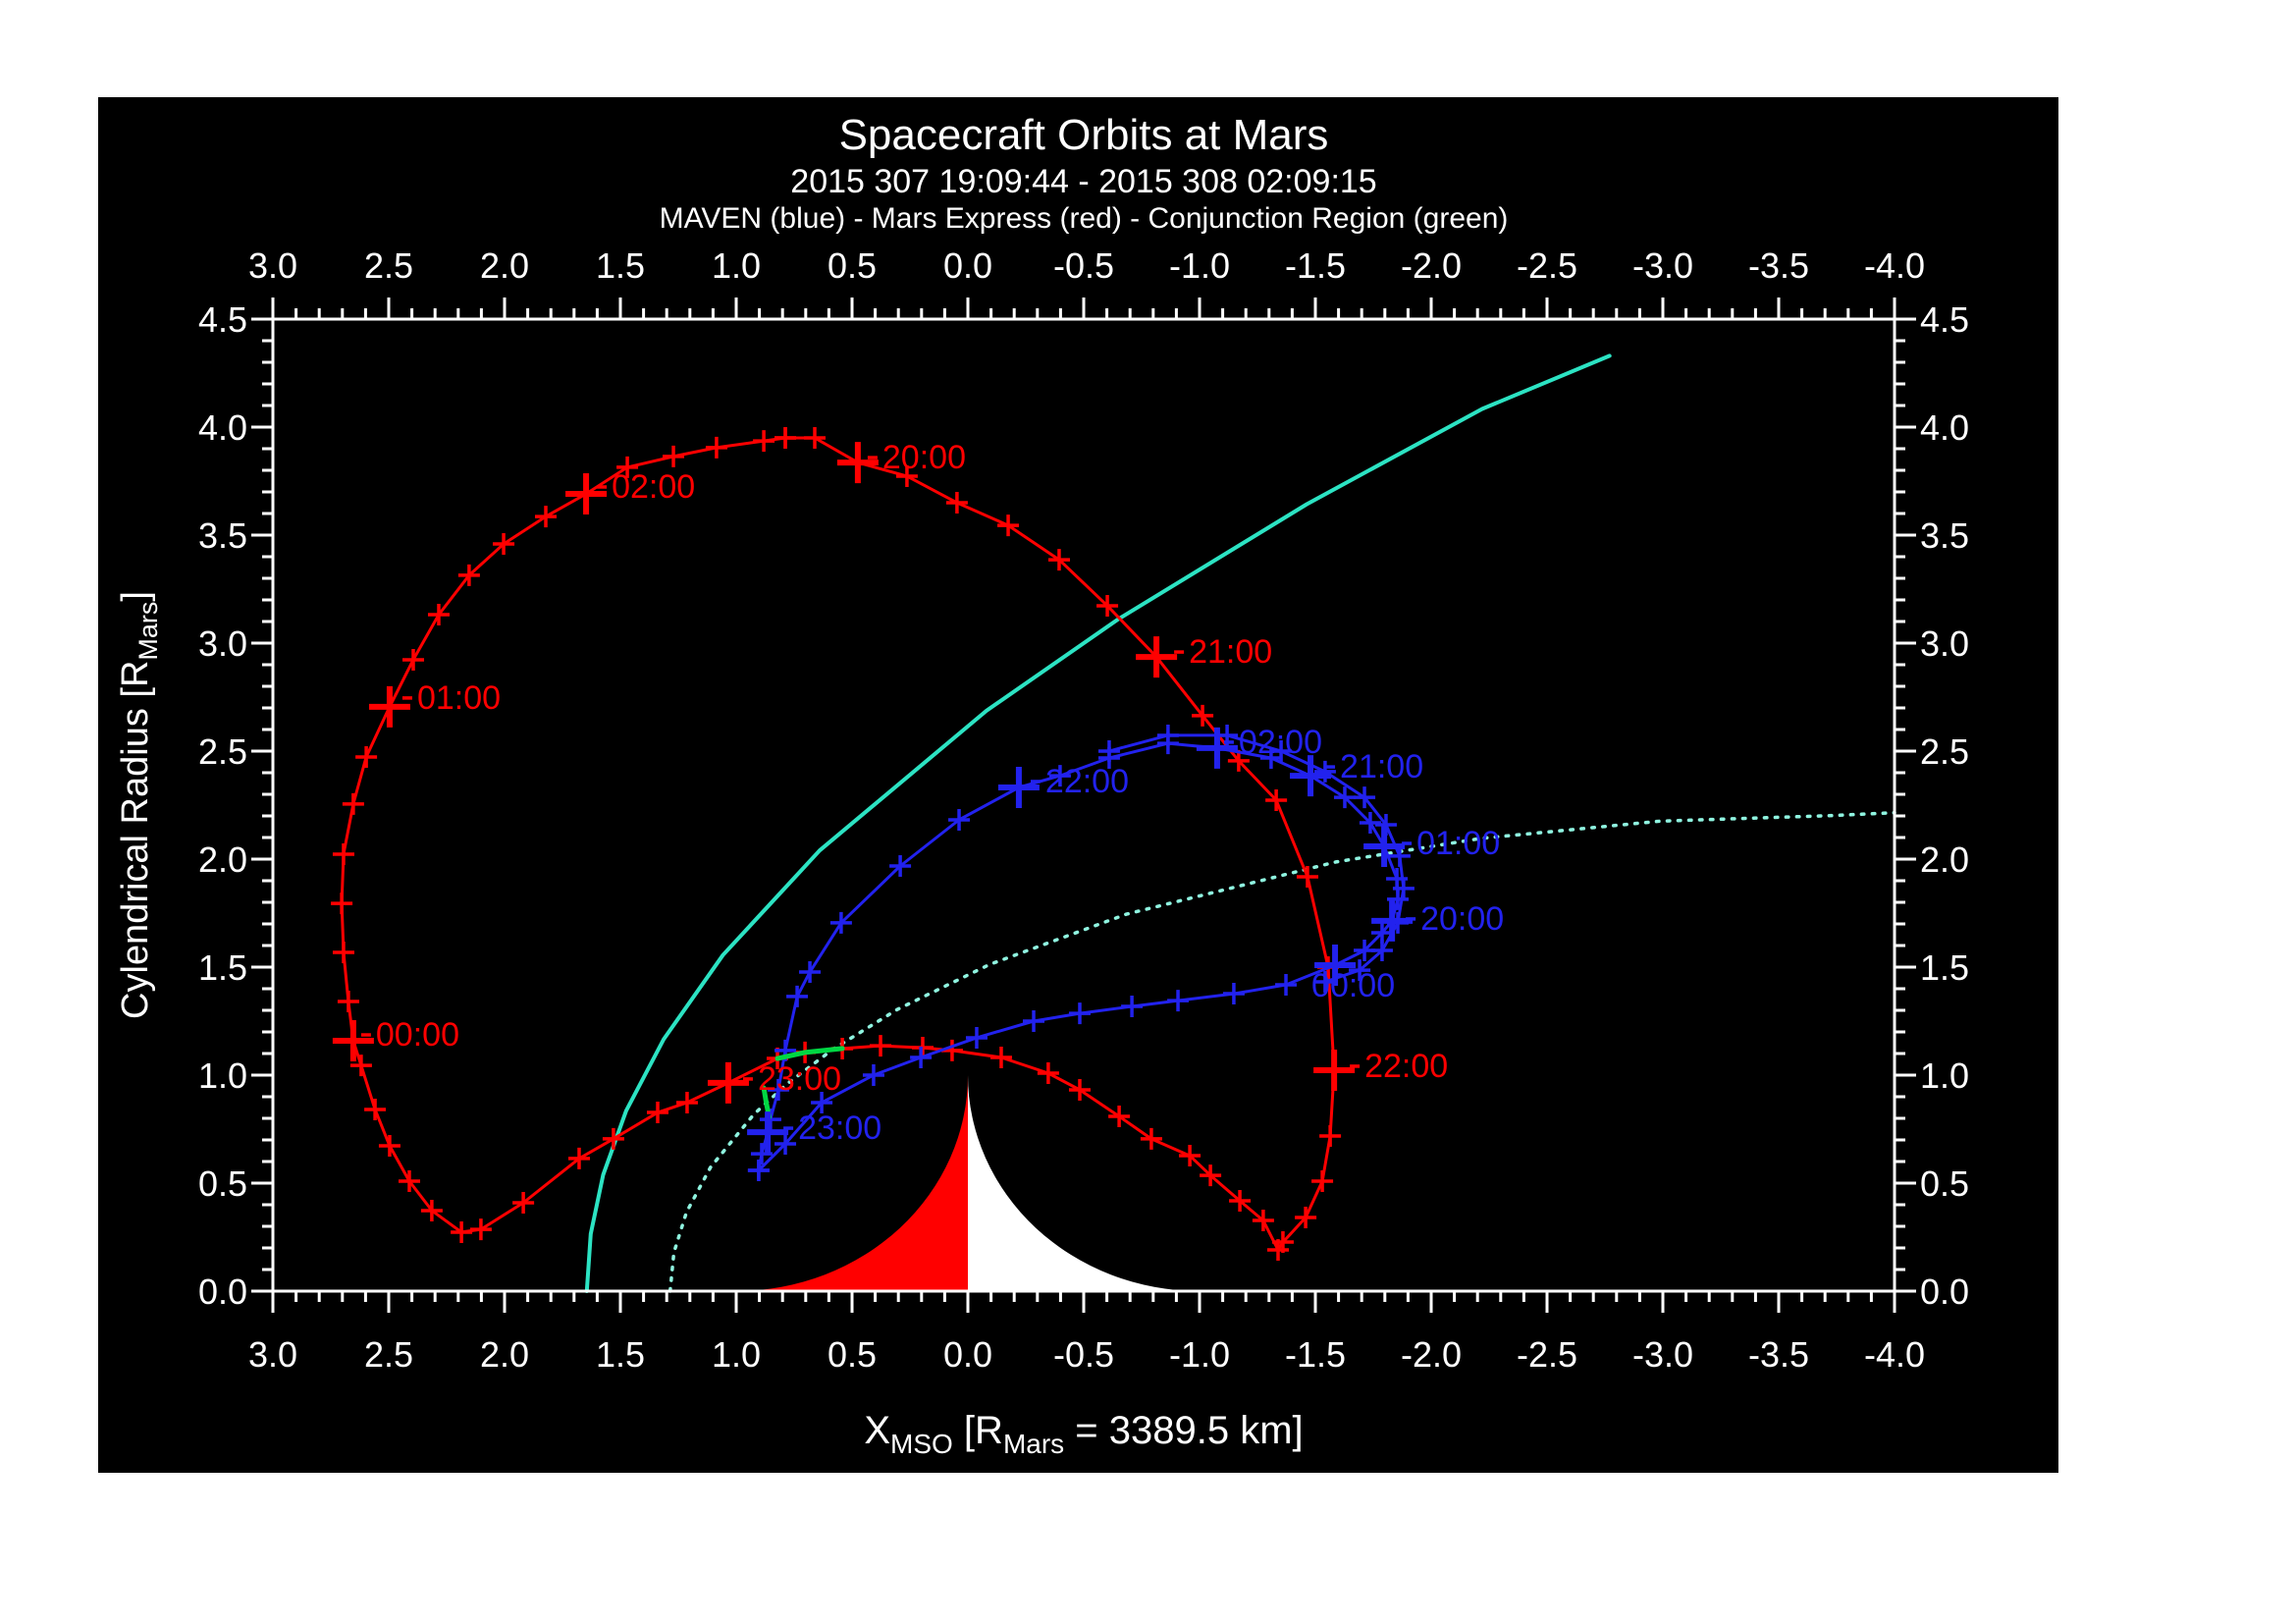  I want to click on y-tick-label-right: 2.0, so click(1944, 859).